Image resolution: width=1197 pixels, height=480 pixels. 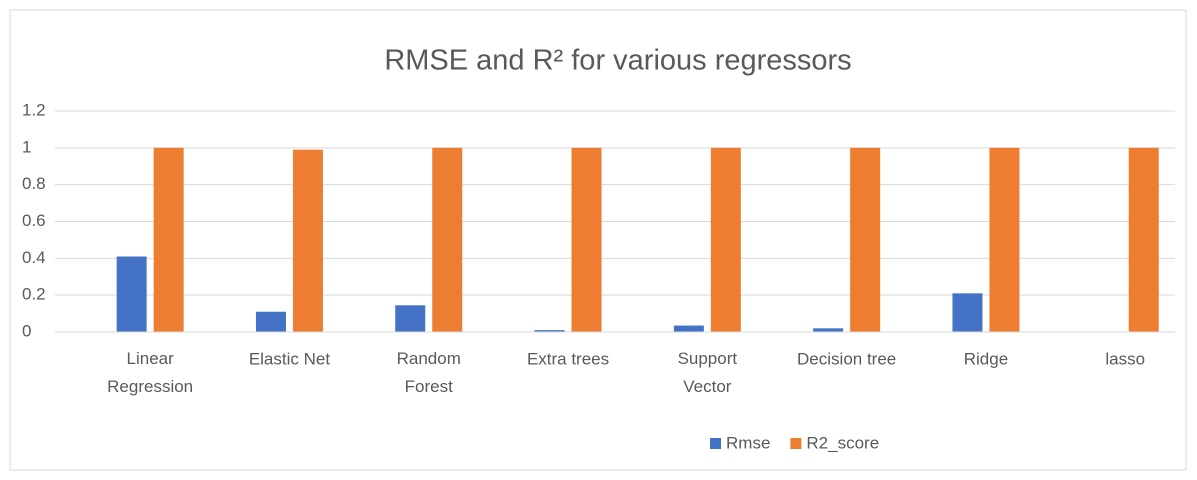 What do you see at coordinates (842, 442) in the screenshot?
I see `legend-label: R2_score` at bounding box center [842, 442].